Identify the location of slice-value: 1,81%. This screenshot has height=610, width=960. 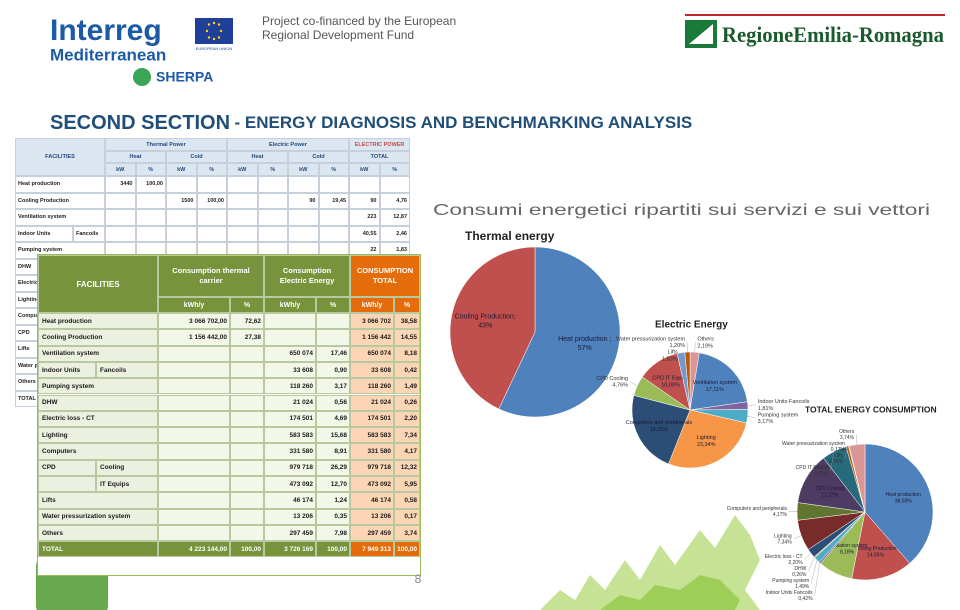
(766, 409).